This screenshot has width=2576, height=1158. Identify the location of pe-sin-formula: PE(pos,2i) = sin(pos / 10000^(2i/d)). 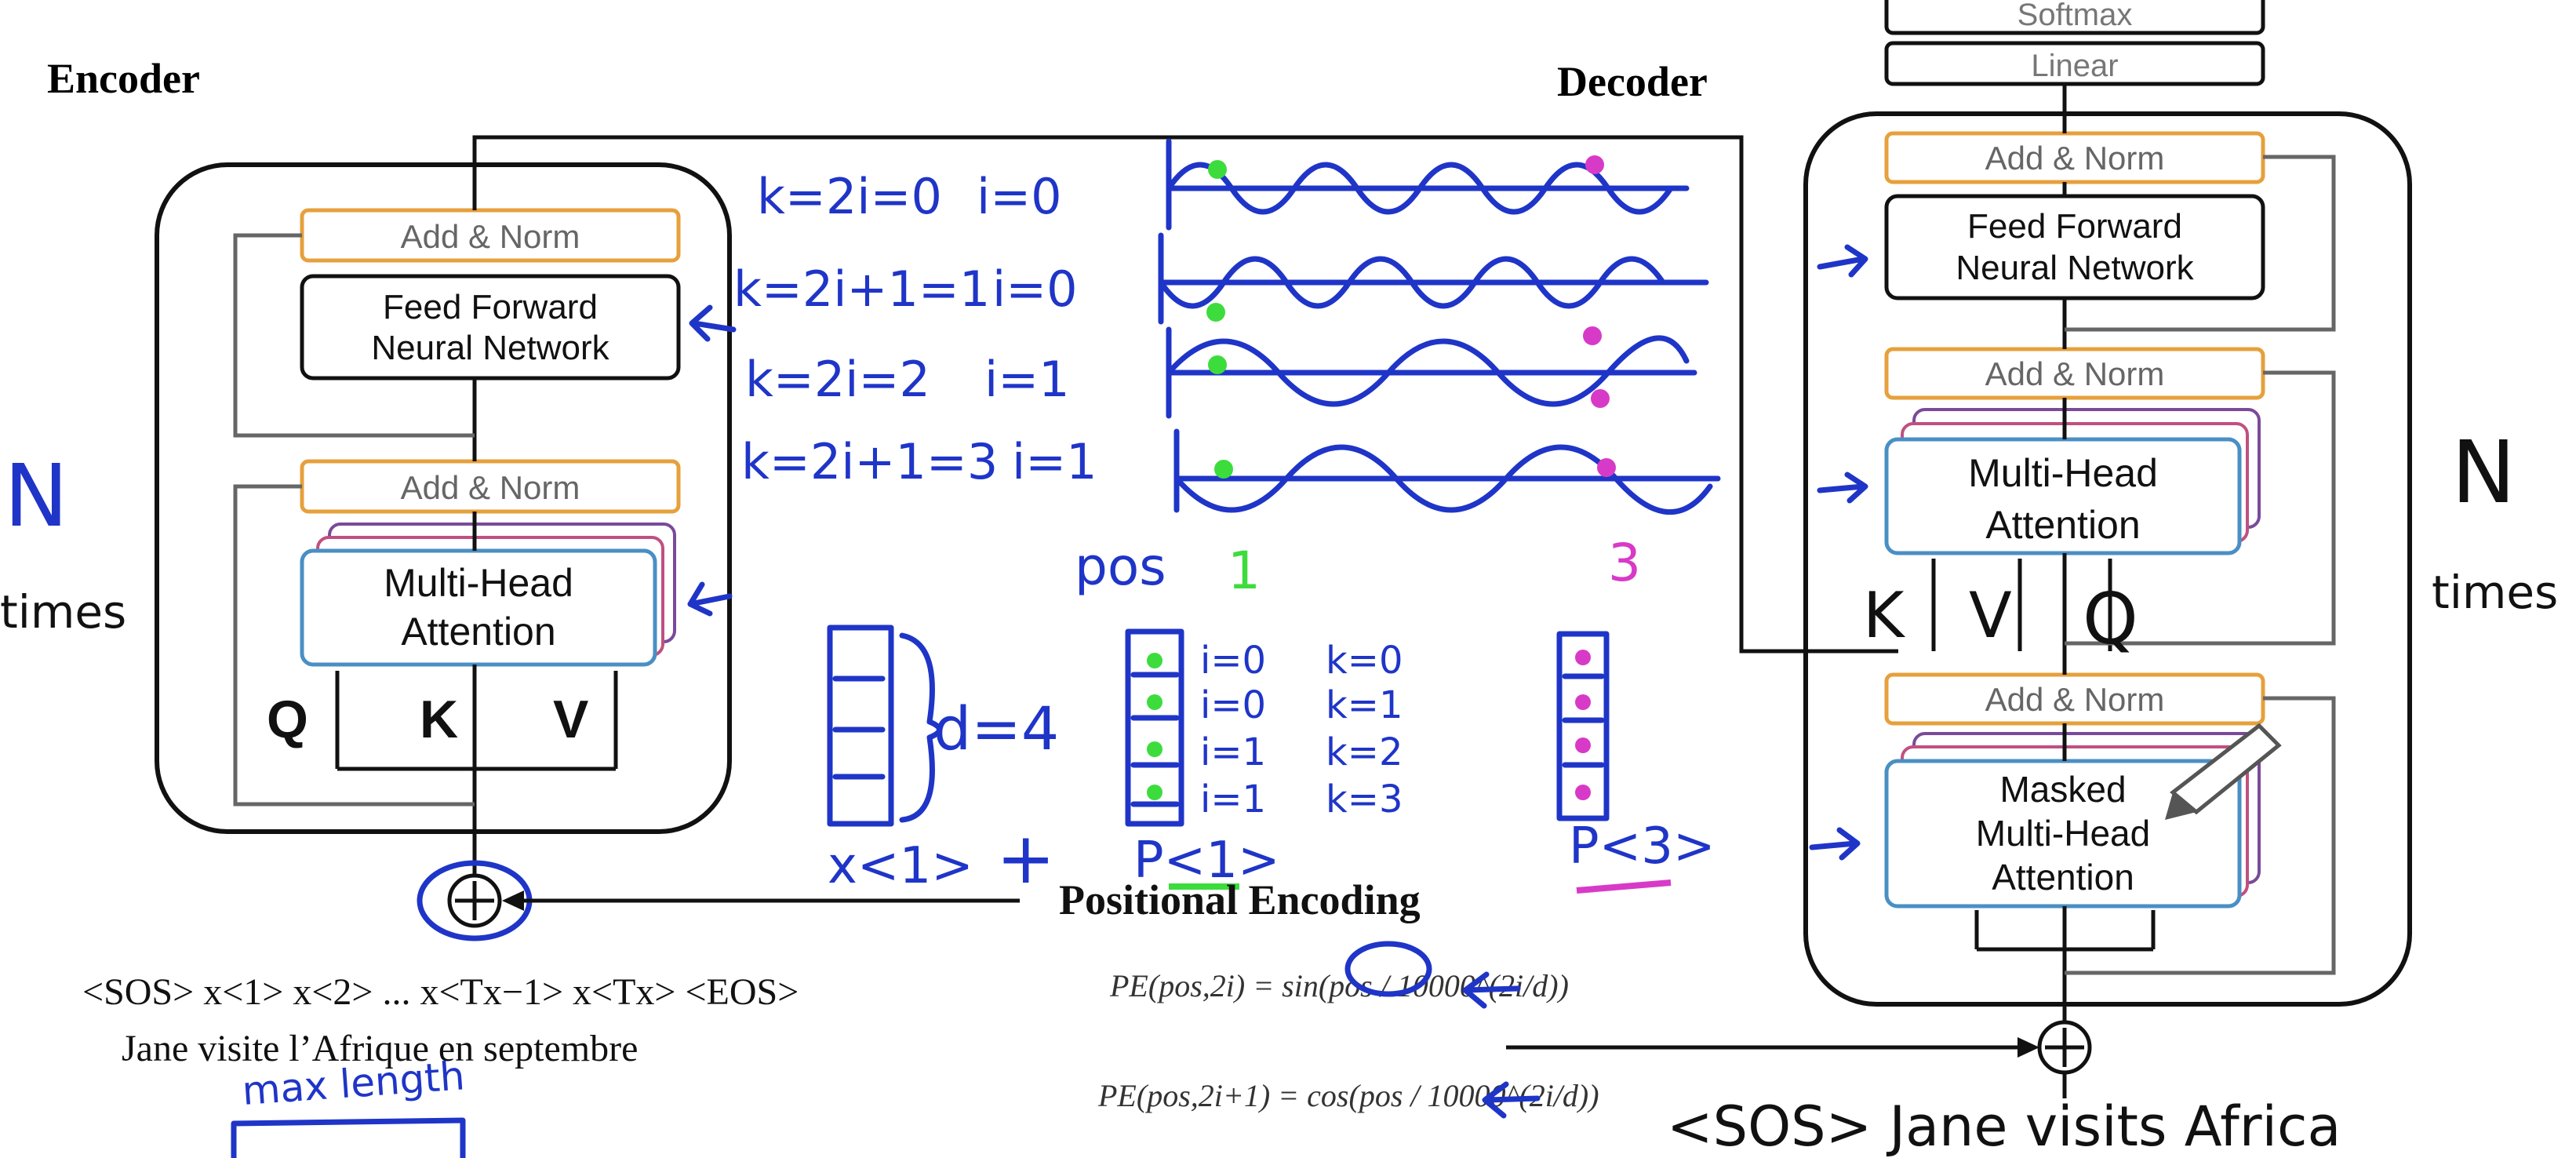
(1339, 986).